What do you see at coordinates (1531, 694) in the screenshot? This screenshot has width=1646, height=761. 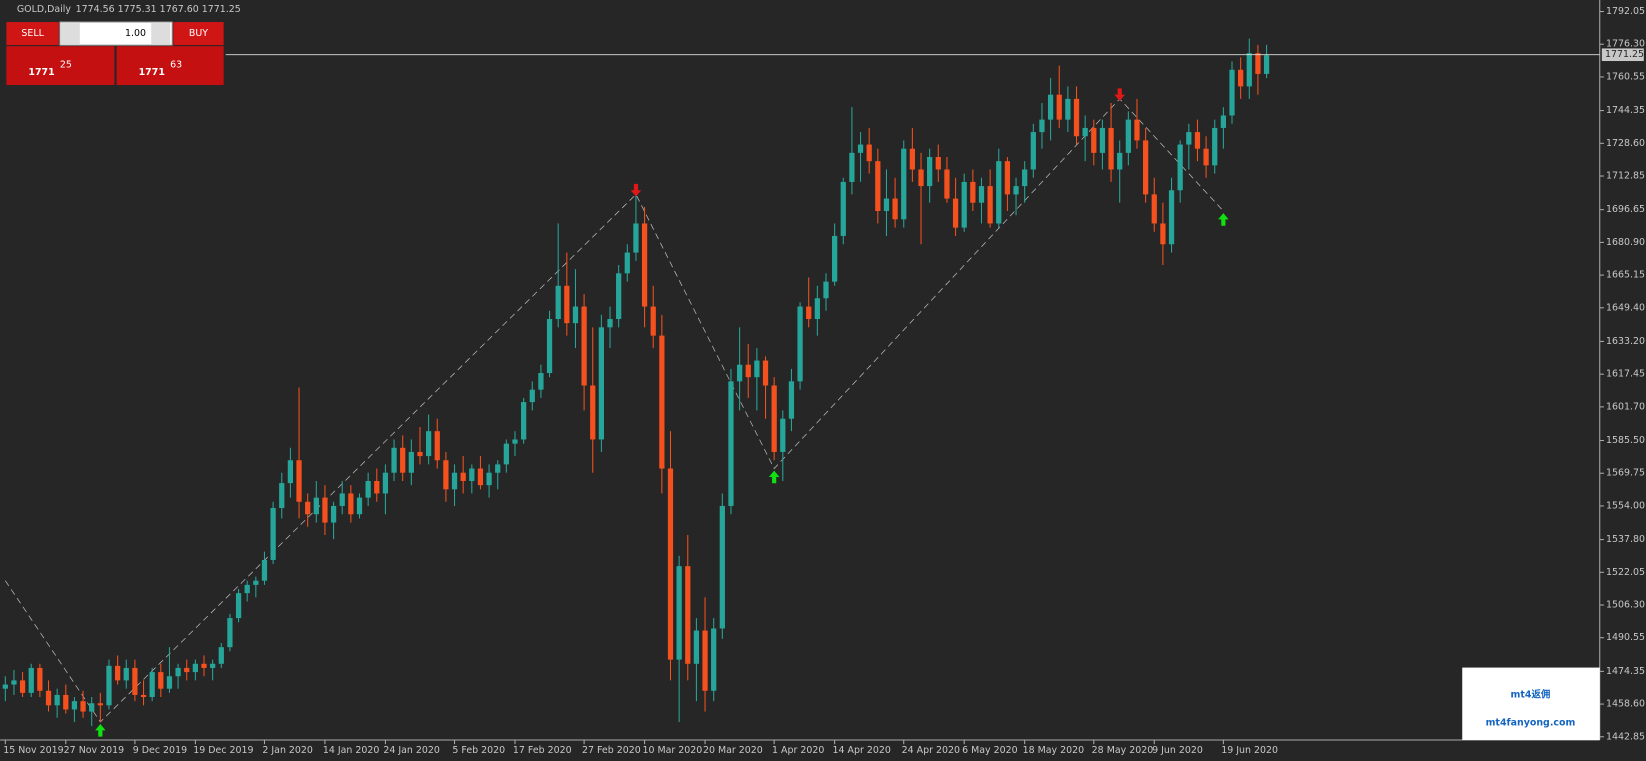 I see `watermark-brand: mt4返佣` at bounding box center [1531, 694].